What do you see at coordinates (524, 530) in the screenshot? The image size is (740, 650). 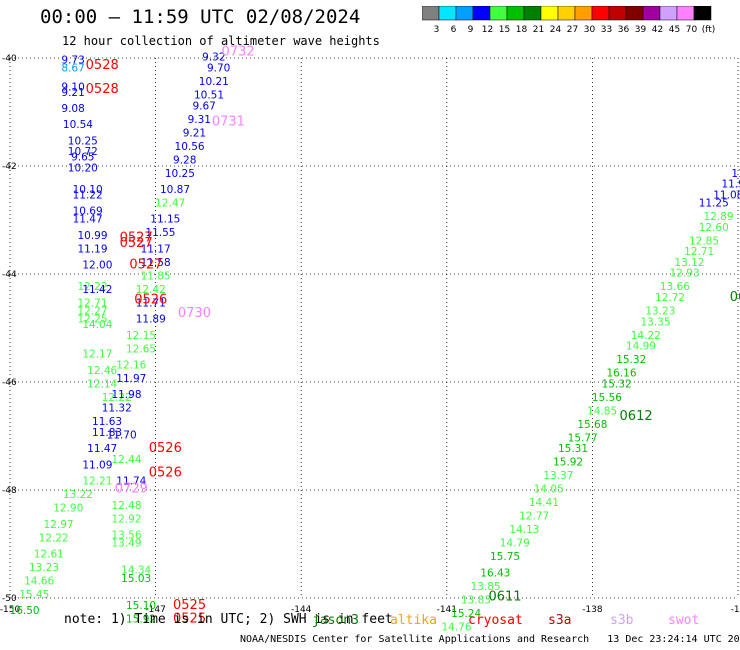 I see `wave-height-point: 14.13` at bounding box center [524, 530].